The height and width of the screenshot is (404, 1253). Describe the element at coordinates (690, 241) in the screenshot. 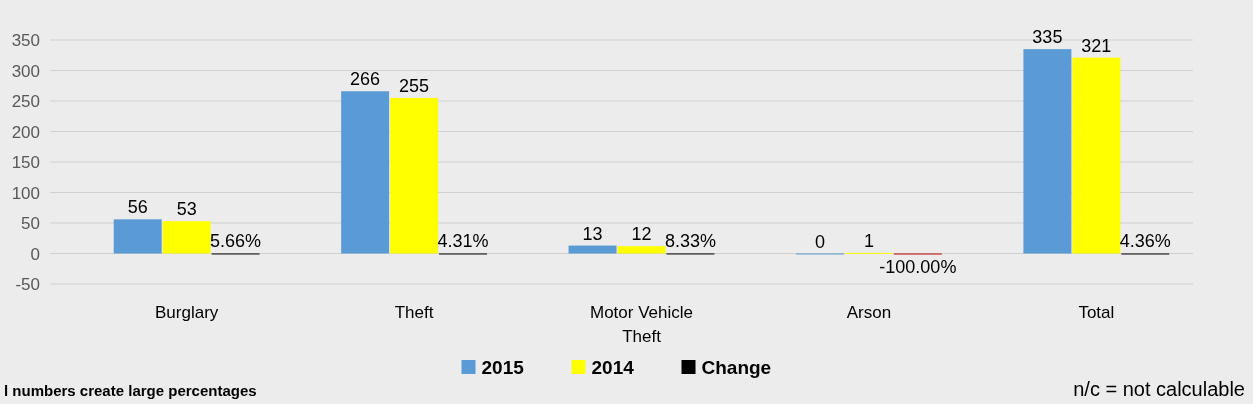

I see `data-label: 8.33%` at that location.